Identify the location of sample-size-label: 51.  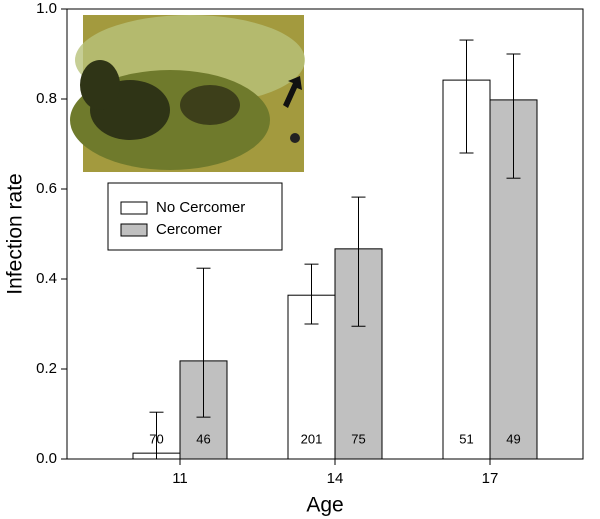
(466, 438).